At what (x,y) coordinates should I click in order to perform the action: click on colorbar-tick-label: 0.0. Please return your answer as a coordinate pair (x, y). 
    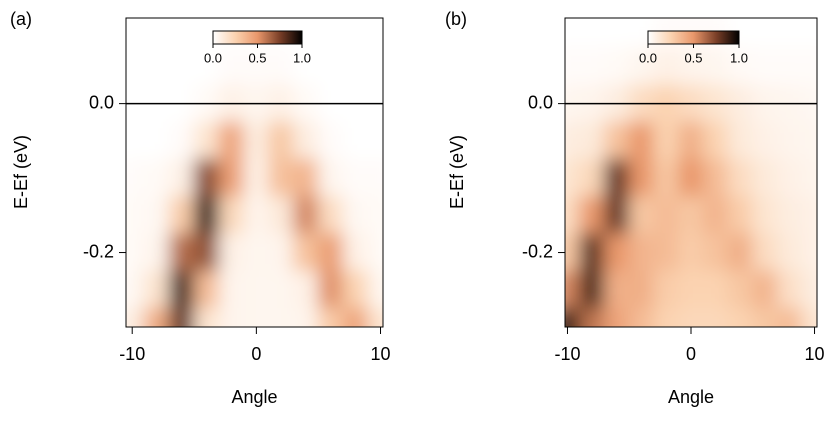
    Looking at the image, I should click on (648, 57).